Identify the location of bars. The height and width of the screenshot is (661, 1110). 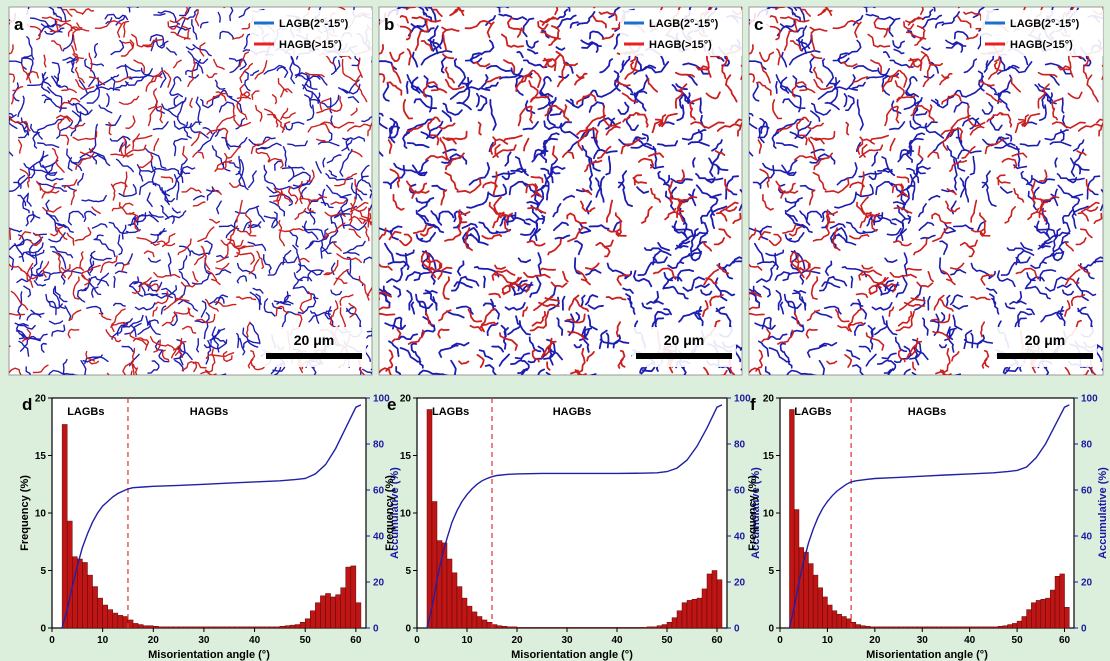
(211, 526).